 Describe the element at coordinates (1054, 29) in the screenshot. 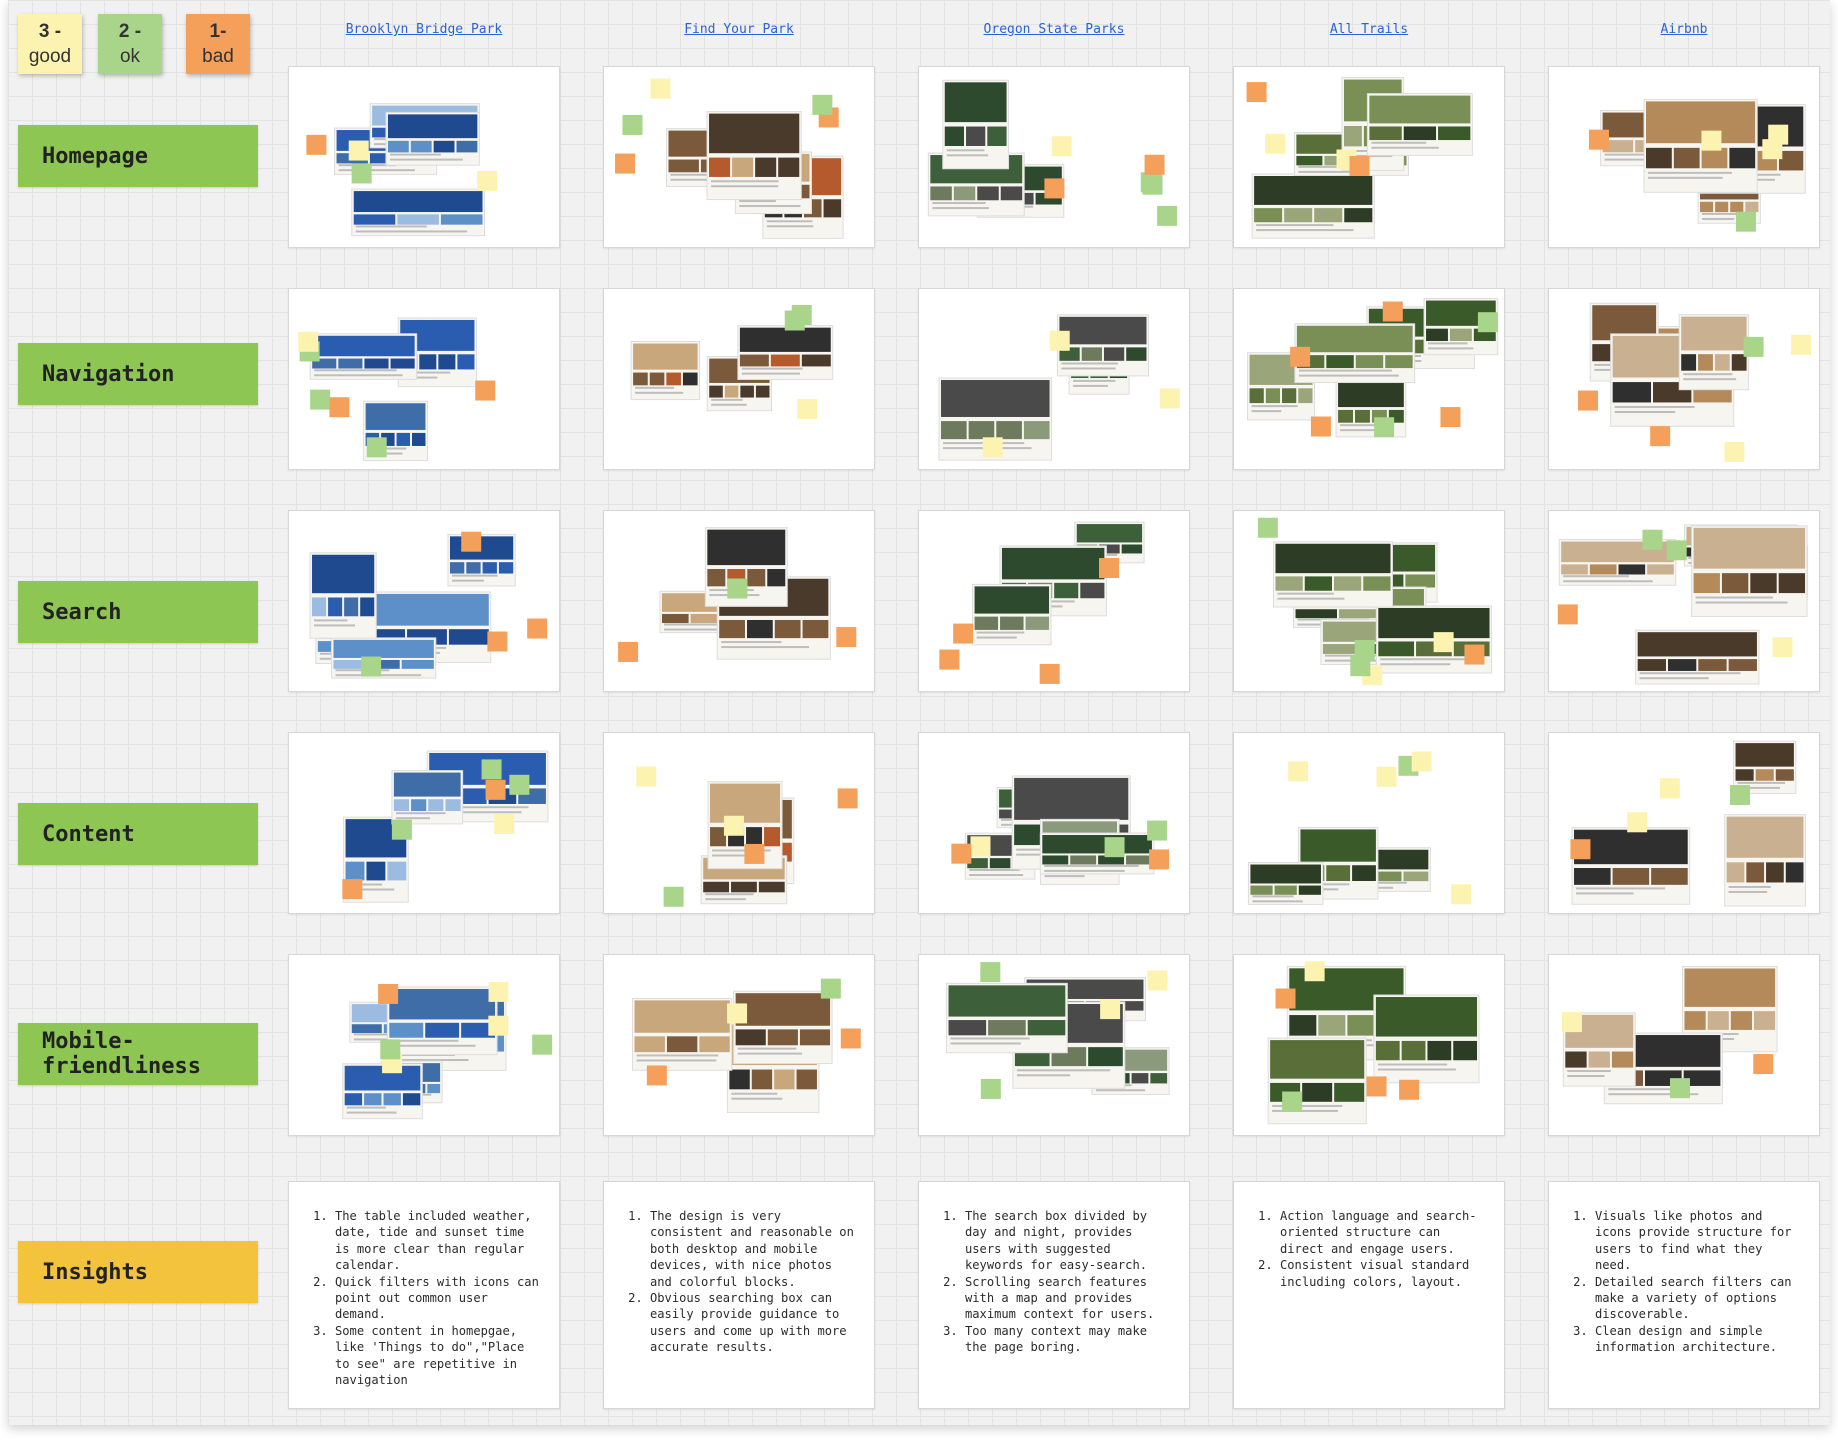

I see `column-link-oregon-state-parks: Oregon State Parks` at that location.